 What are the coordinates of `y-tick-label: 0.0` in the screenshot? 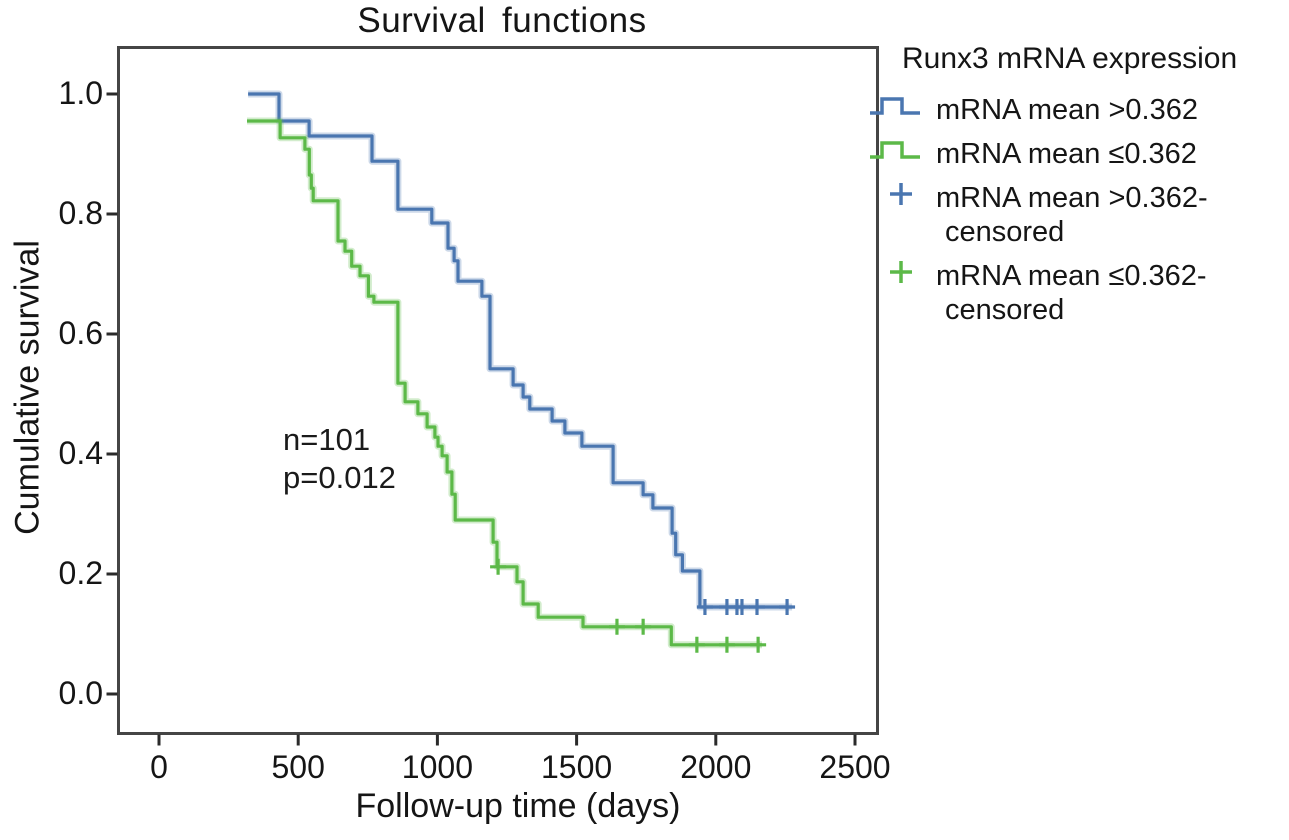 It's located at (80, 693).